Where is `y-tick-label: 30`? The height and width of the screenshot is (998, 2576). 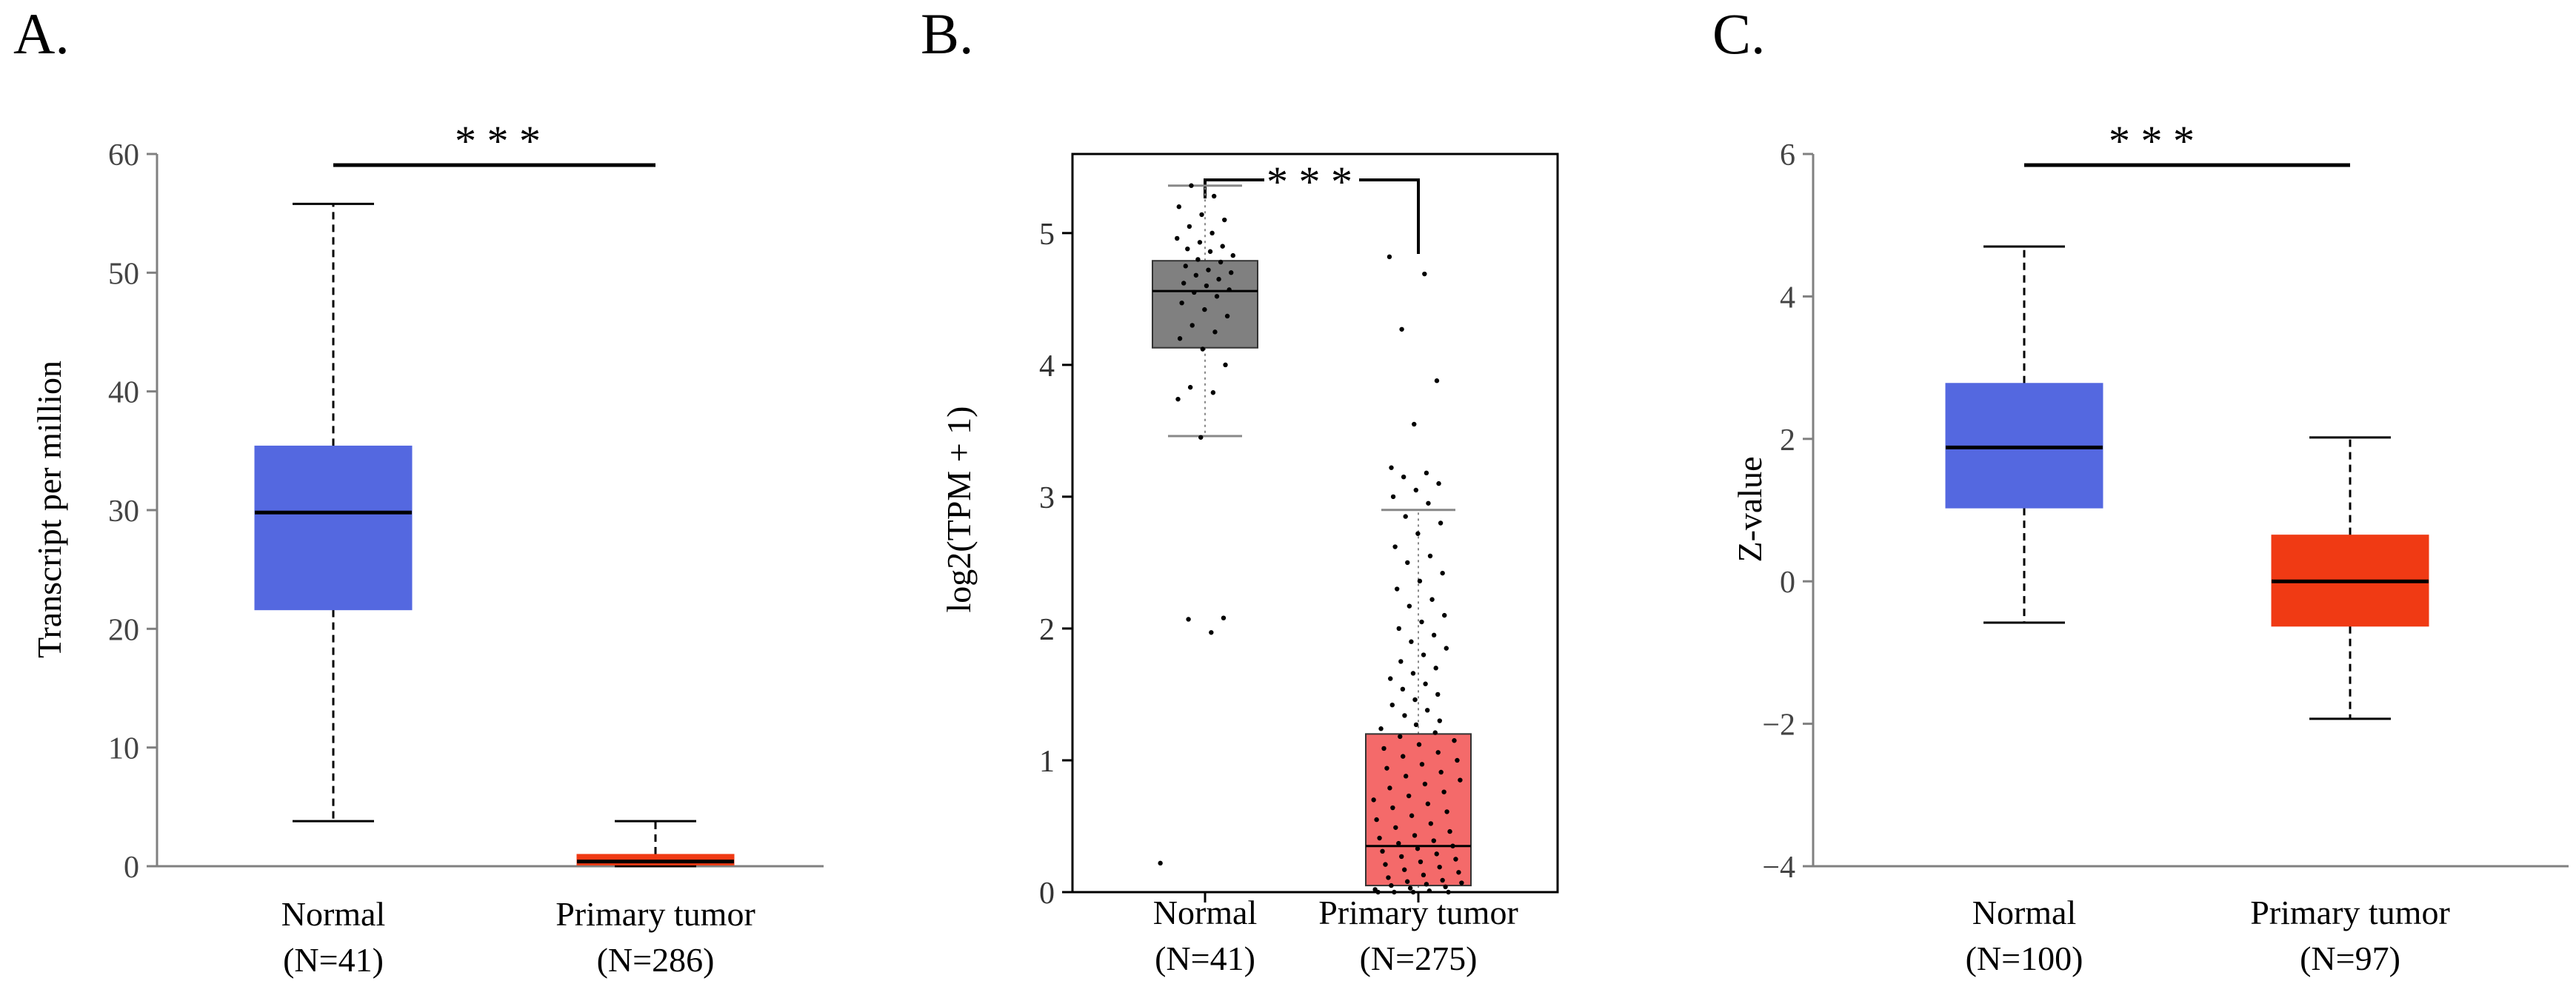
y-tick-label: 30 is located at coordinates (123, 512).